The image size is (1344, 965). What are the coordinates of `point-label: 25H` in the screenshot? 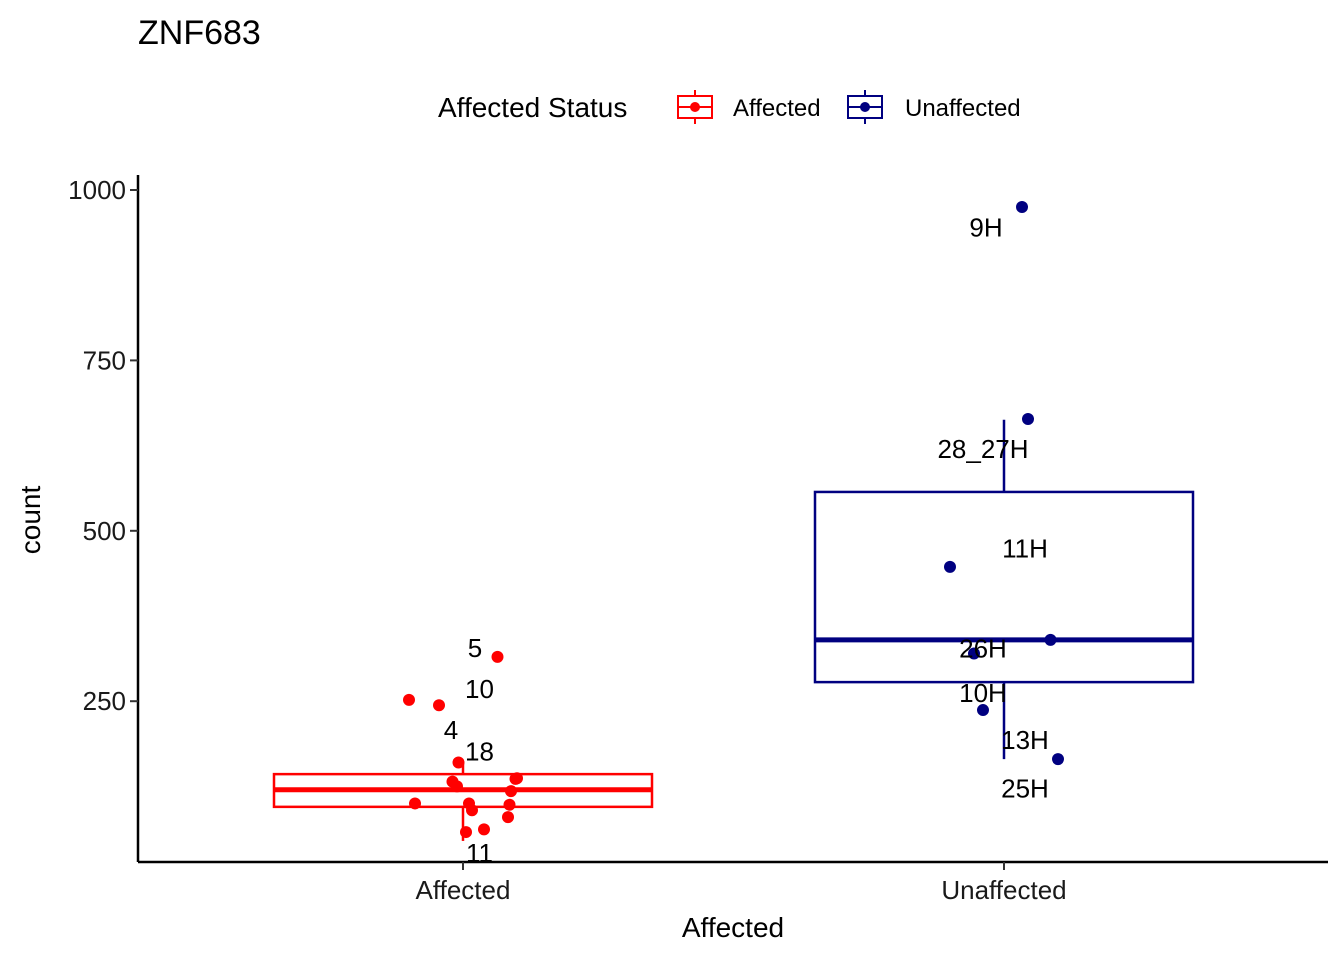 It's located at (1025, 788).